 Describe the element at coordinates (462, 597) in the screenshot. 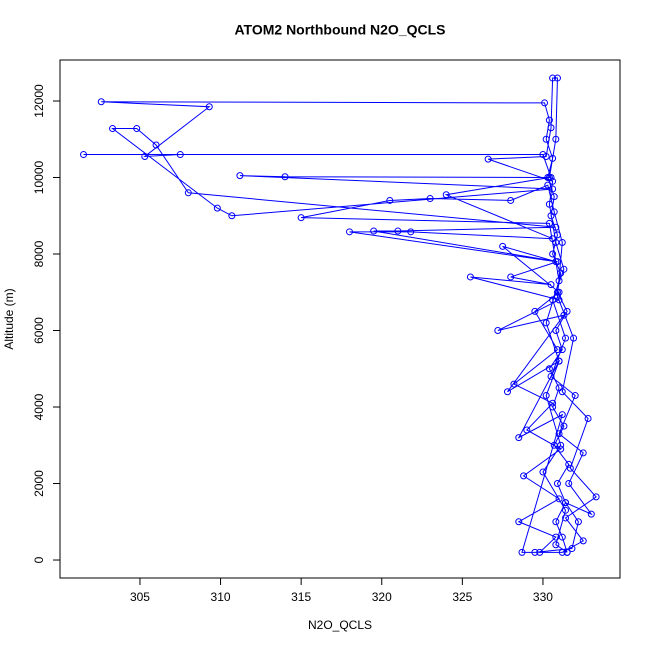

I see `x-tick-label: 325` at that location.